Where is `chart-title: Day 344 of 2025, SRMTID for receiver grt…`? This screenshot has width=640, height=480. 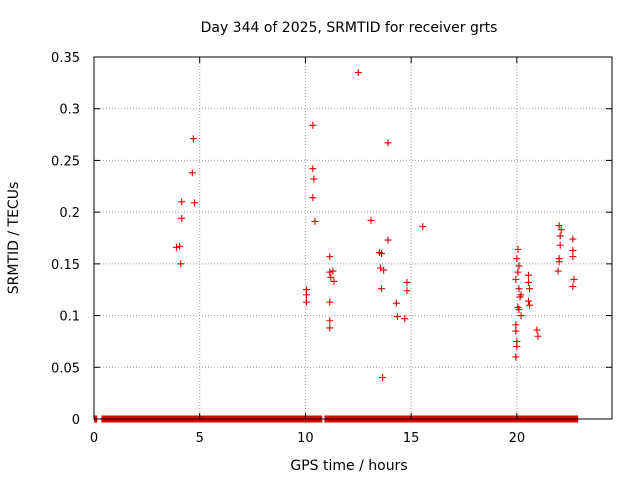
chart-title: Day 344 of 2025, SRMTID for receiver grt… is located at coordinates (349, 28).